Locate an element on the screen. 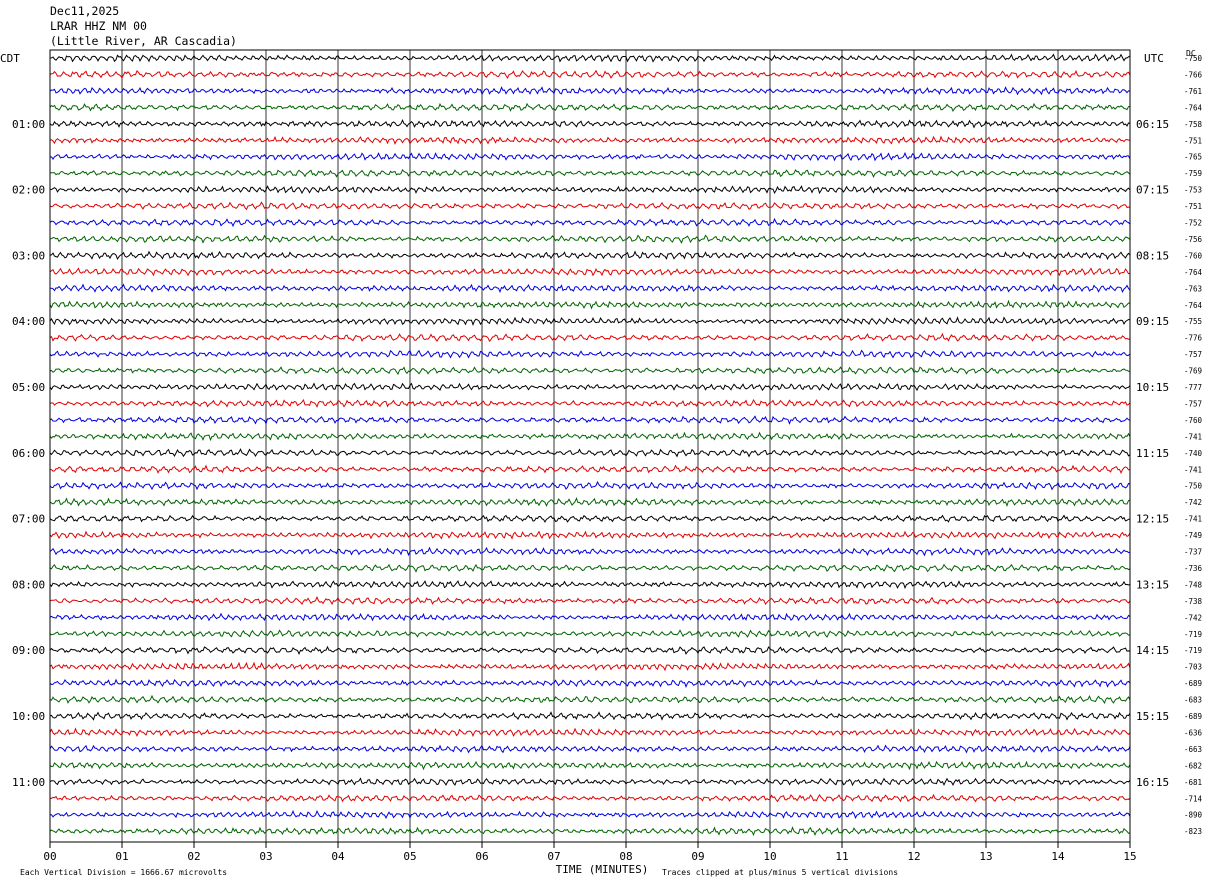  right-hour-label: 11:15 is located at coordinates (1152, 453).